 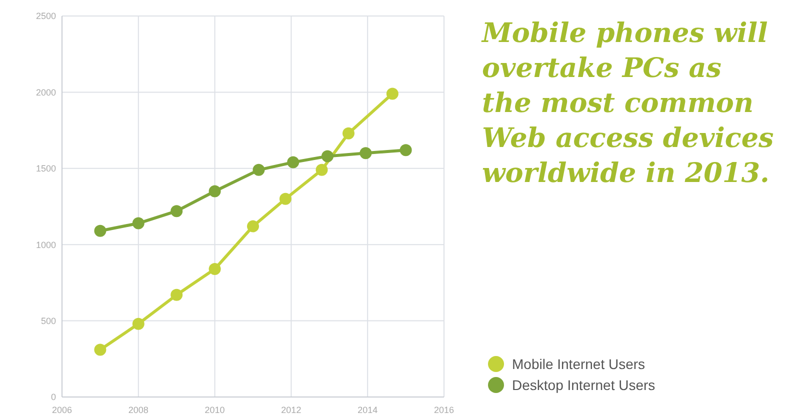 I want to click on legend-label: Desktop Internet Users, so click(x=584, y=384).